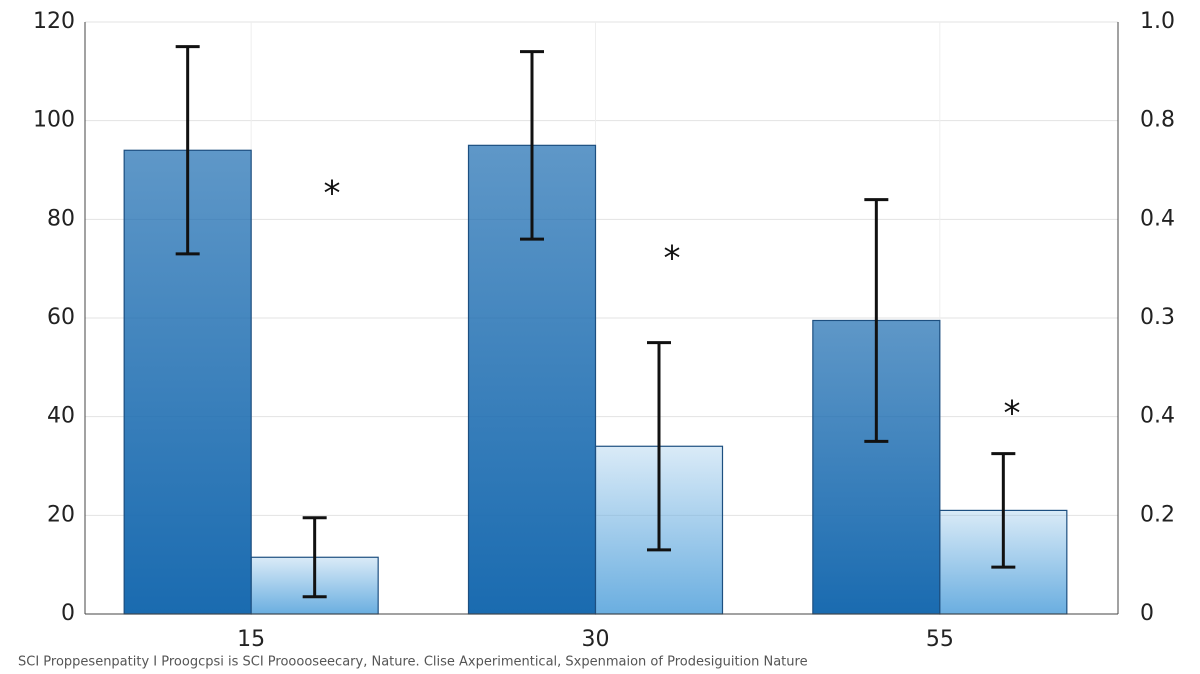  What do you see at coordinates (940, 639) in the screenshot?
I see `x-tick-label: 55` at bounding box center [940, 639].